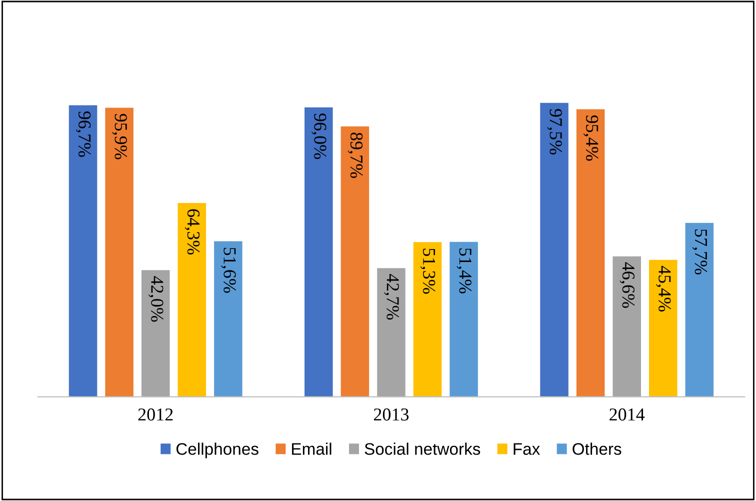 The image size is (756, 501). What do you see at coordinates (428, 271) in the screenshot?
I see `data-label: 51,3%` at bounding box center [428, 271].